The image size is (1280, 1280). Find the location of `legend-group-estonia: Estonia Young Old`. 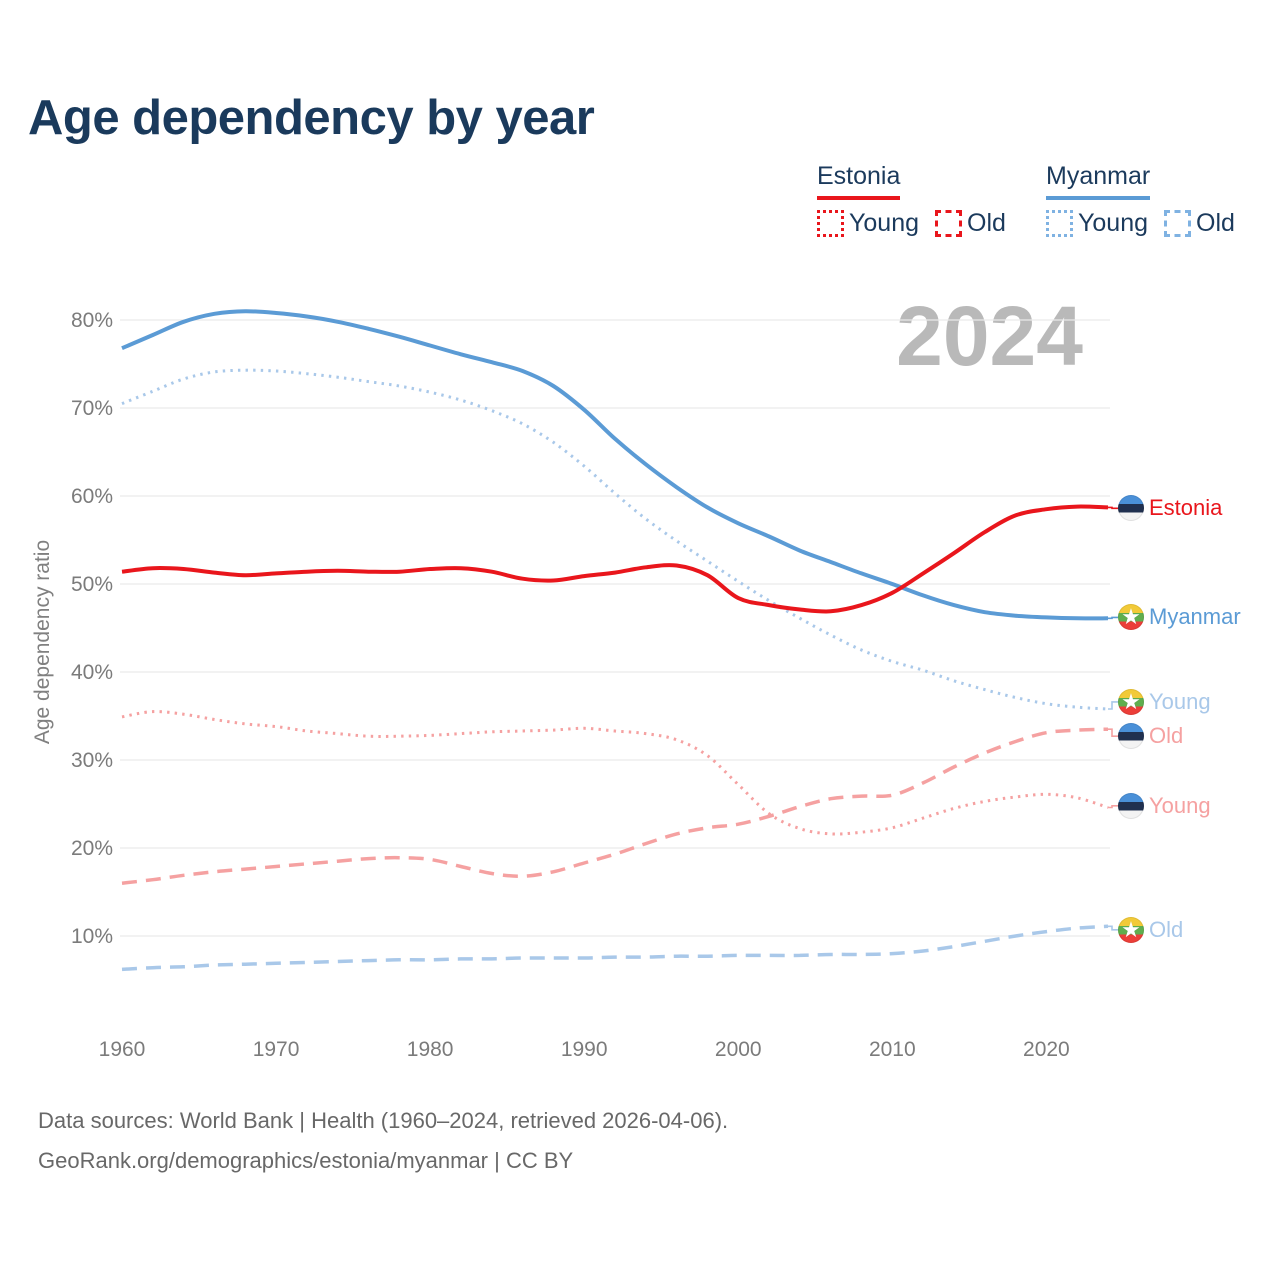

legend-group-estonia: Estonia Young Old is located at coordinates (911, 200).